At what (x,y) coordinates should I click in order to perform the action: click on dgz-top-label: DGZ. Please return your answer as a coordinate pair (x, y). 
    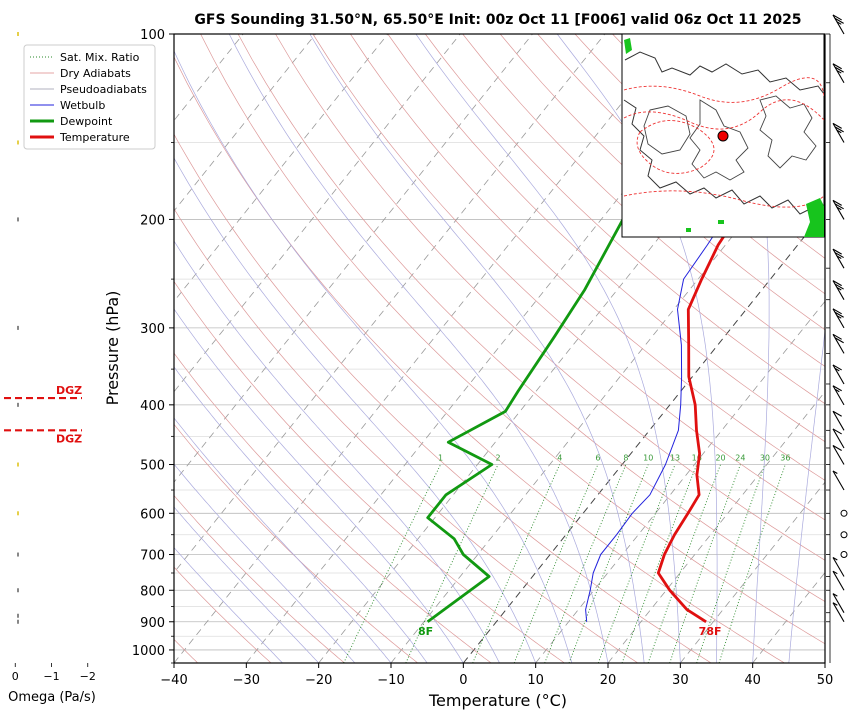
    Looking at the image, I should click on (69, 390).